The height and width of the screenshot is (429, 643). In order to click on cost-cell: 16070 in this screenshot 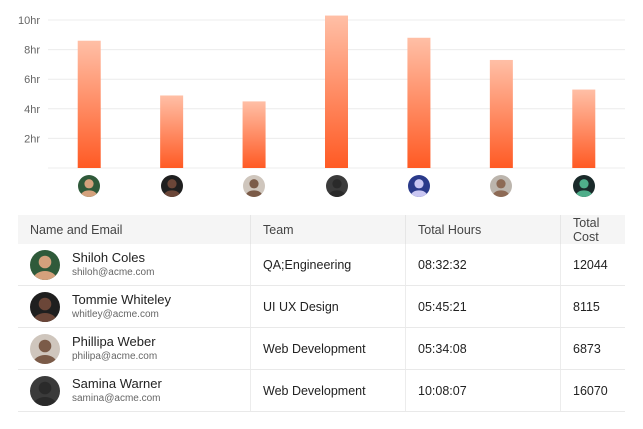, I will do `click(592, 390)`.